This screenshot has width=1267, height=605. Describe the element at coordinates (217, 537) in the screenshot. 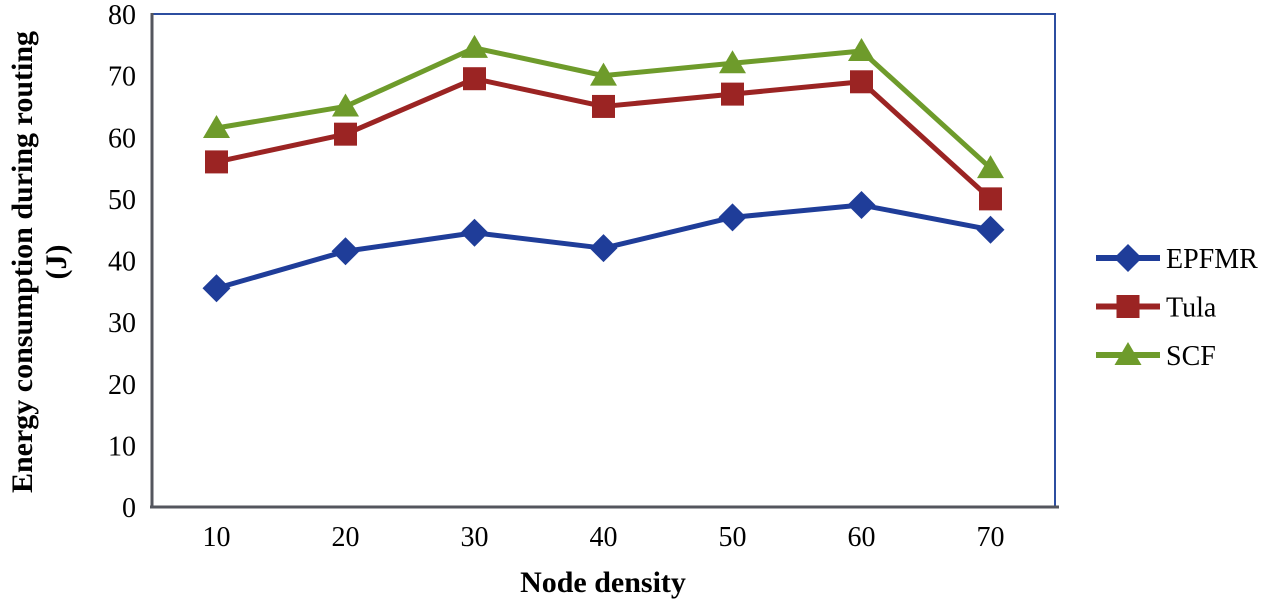

I see `x-tick-label-10: 10` at that location.